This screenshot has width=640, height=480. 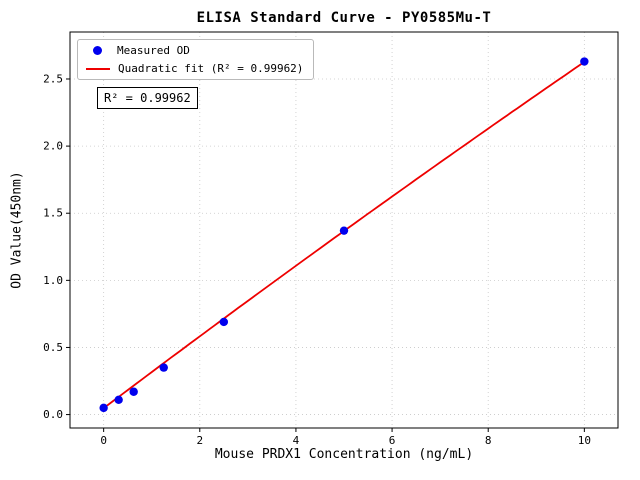 What do you see at coordinates (147, 98) in the screenshot?
I see `r-squared-annotation: R² = 0.99962` at bounding box center [147, 98].